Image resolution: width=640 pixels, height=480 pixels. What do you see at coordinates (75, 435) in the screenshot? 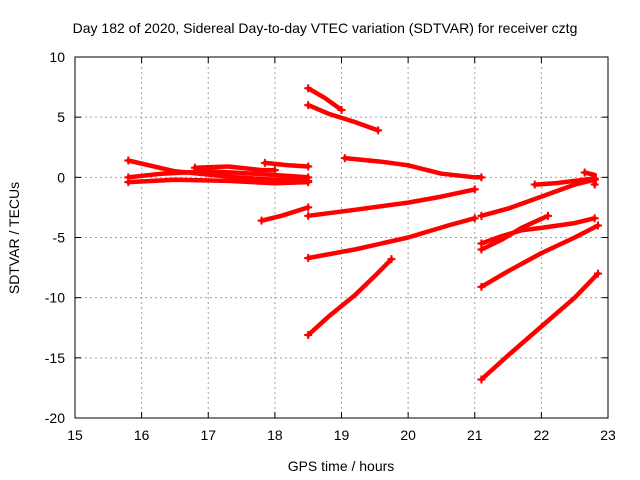
I see `x-tick-label: 15` at bounding box center [75, 435].